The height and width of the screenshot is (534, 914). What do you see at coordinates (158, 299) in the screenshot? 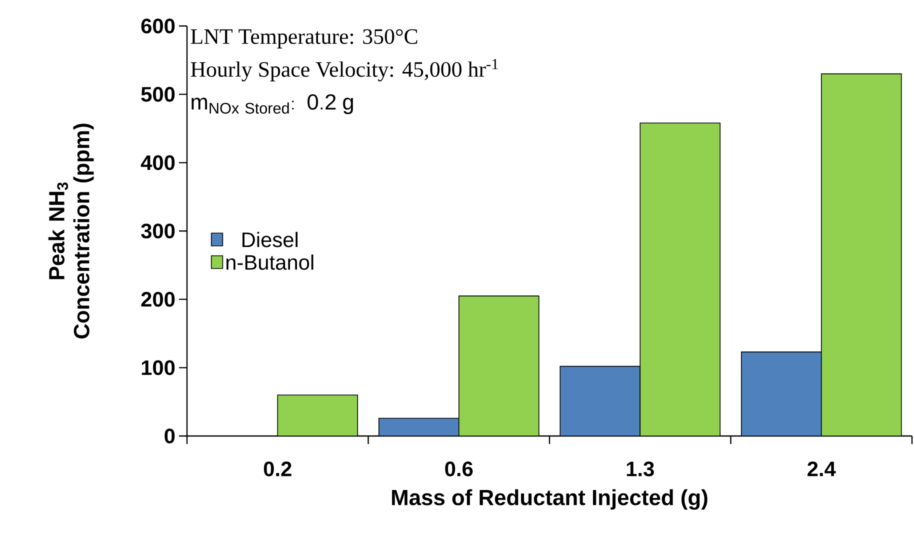
I see `y-tick-label: 200` at bounding box center [158, 299].